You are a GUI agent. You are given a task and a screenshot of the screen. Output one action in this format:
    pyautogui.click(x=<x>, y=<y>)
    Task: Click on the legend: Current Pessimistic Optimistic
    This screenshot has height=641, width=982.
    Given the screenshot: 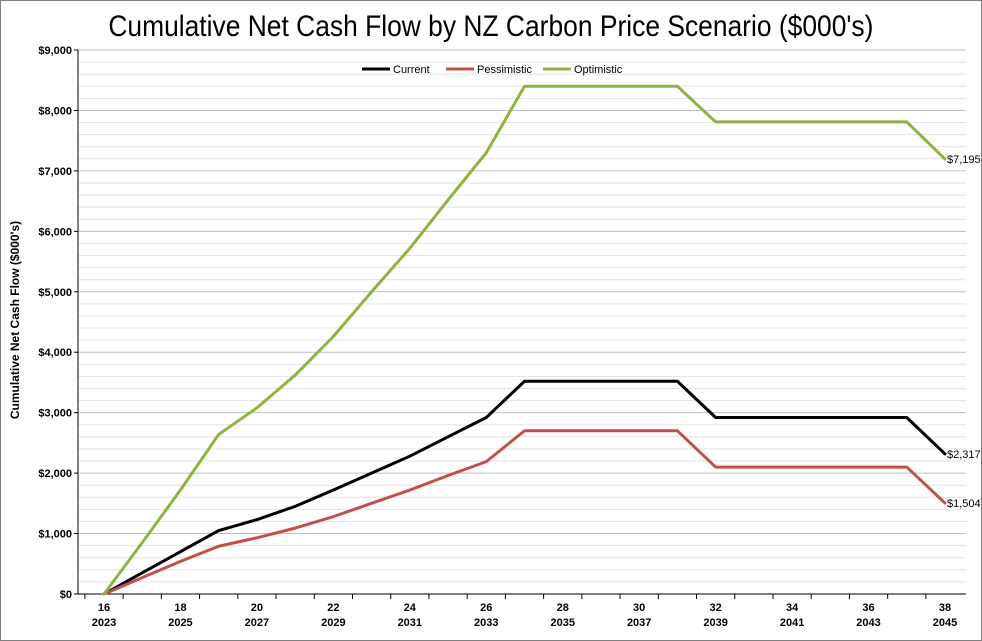 What is the action you would take?
    pyautogui.click(x=492, y=70)
    